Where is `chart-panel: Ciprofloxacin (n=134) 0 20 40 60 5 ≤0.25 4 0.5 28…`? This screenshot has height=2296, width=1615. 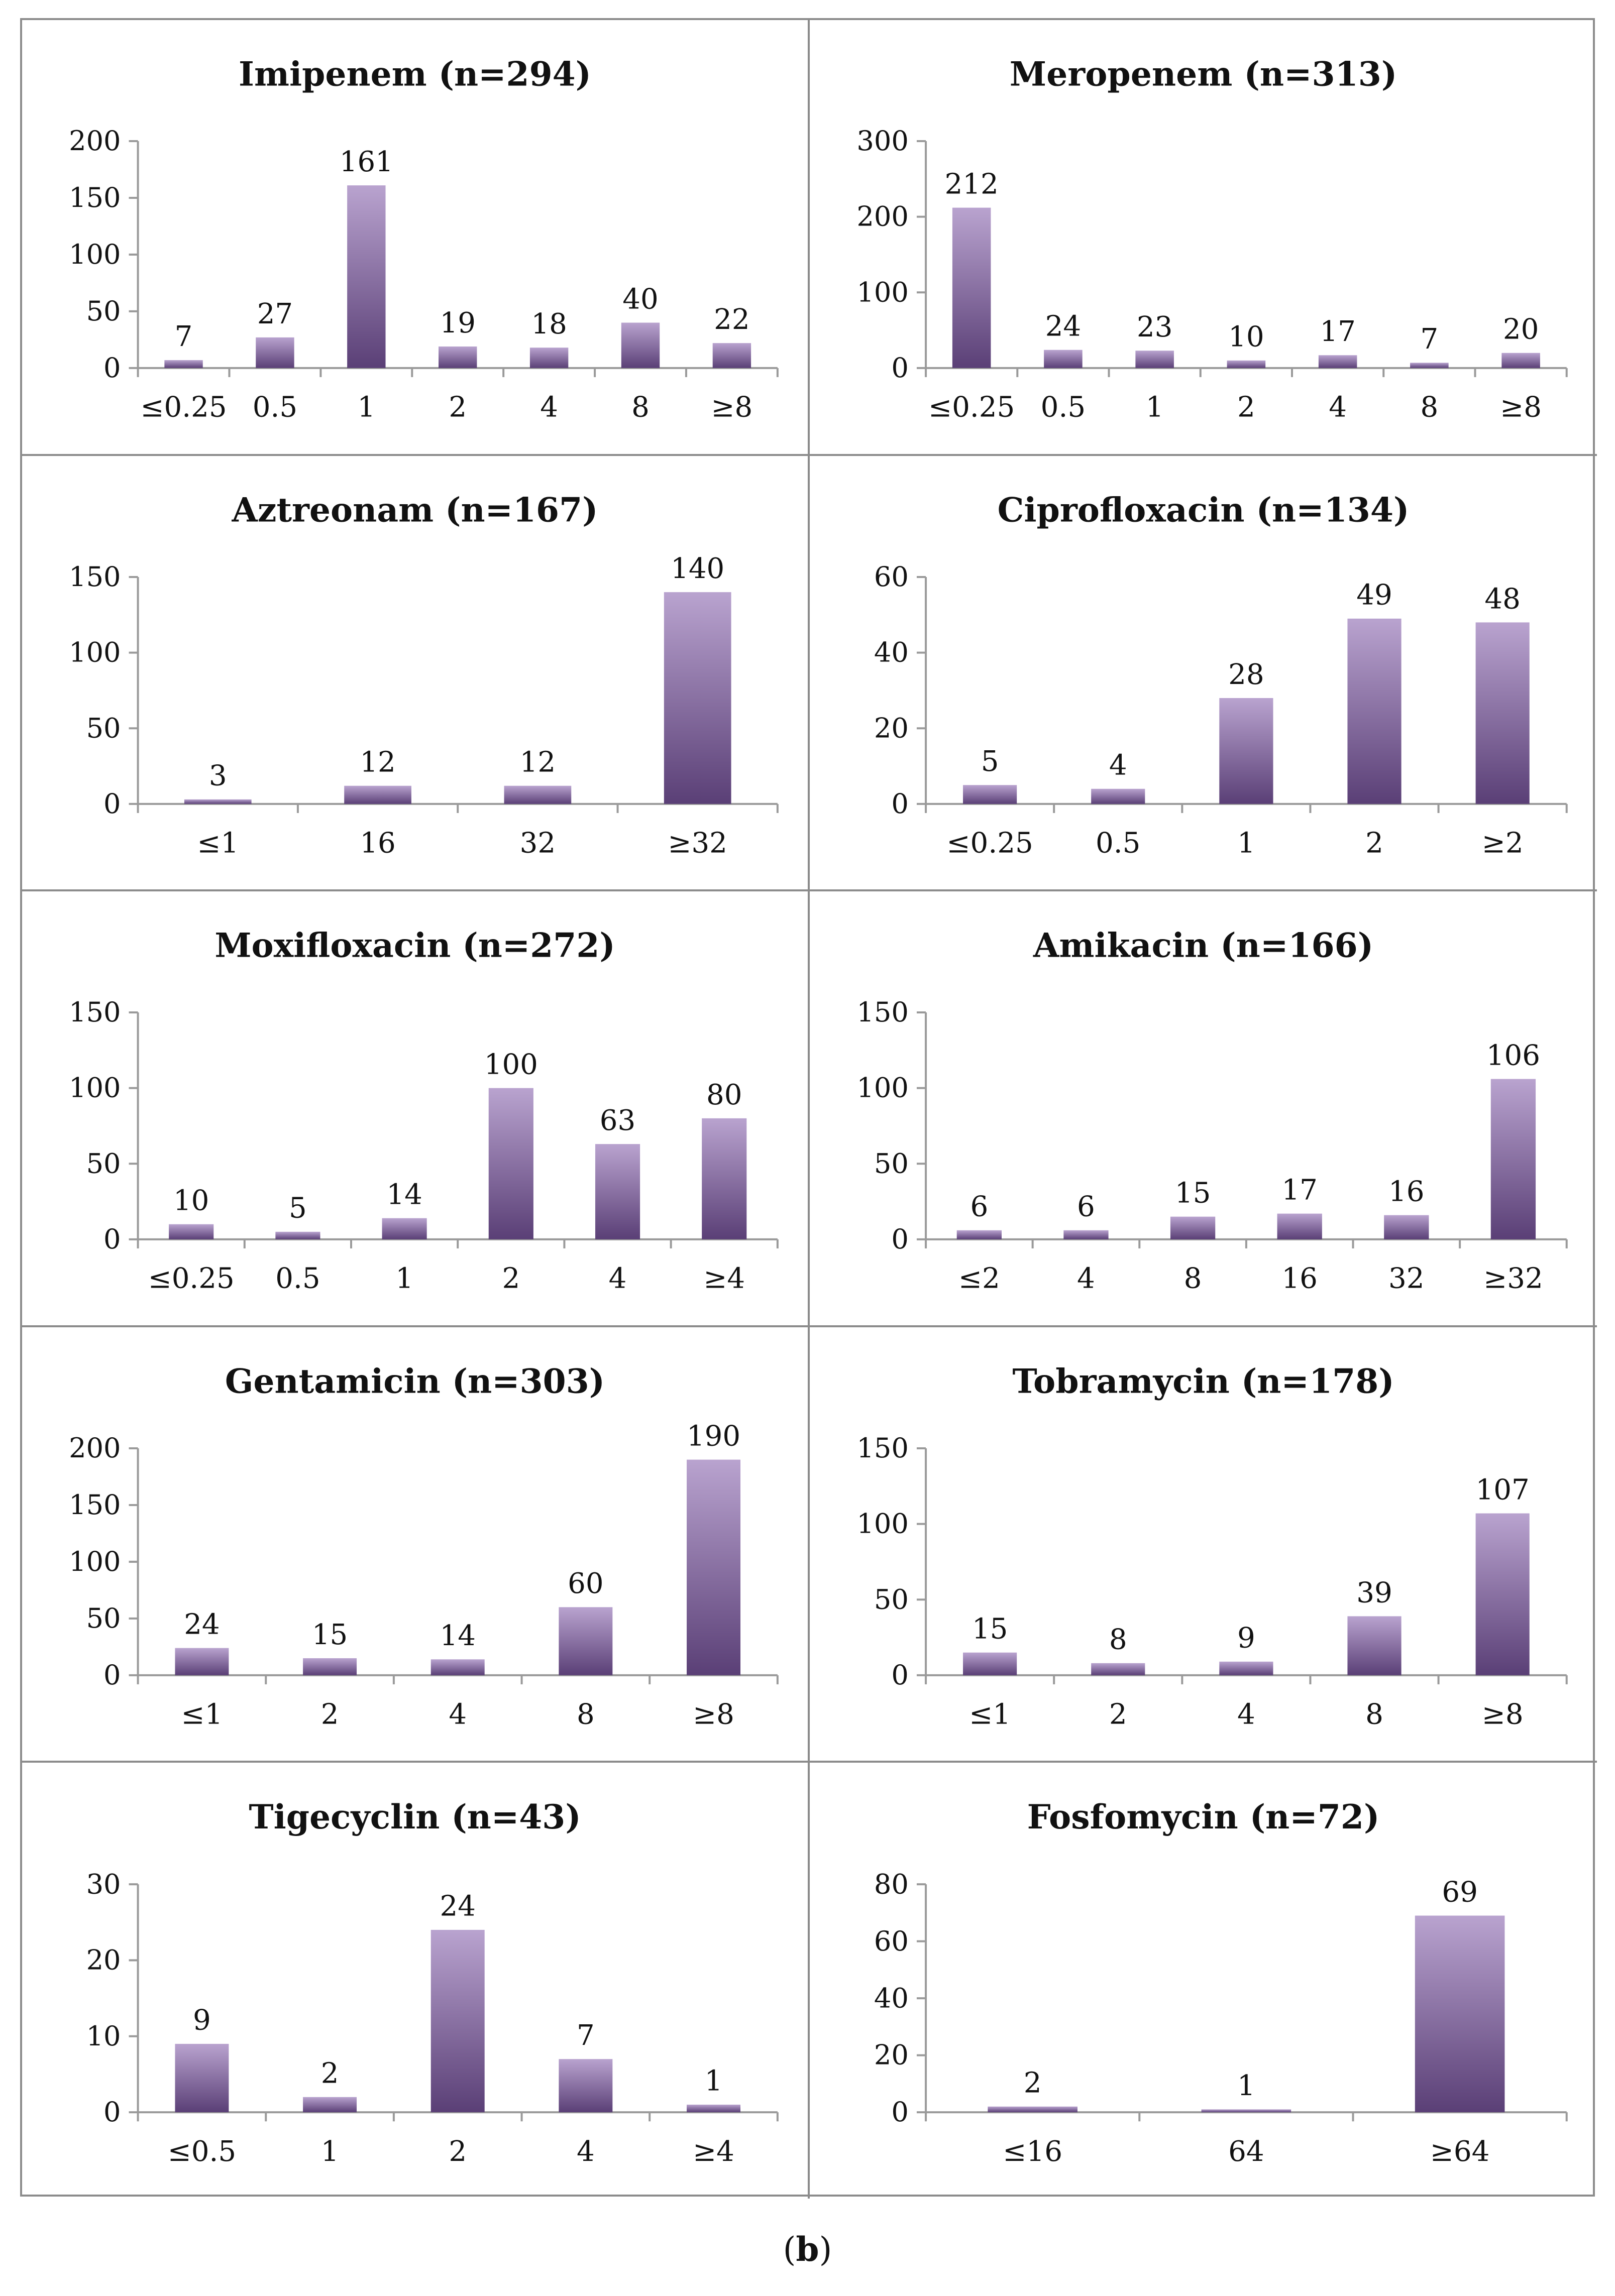
chart-panel: Ciprofloxacin (n=134) 0 20 40 60 5 ≤0.25 4 0.5 28… is located at coordinates (1203, 674).